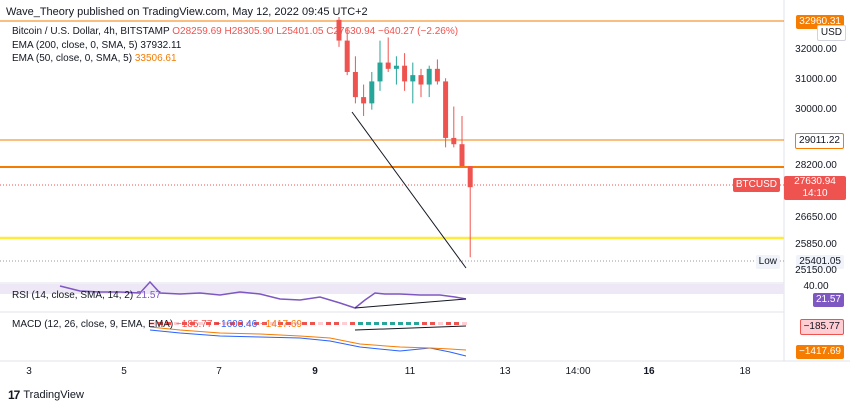 The image size is (850, 407). What do you see at coordinates (14, 395) in the screenshot?
I see `tradingview-logo-icon: 17` at bounding box center [14, 395].